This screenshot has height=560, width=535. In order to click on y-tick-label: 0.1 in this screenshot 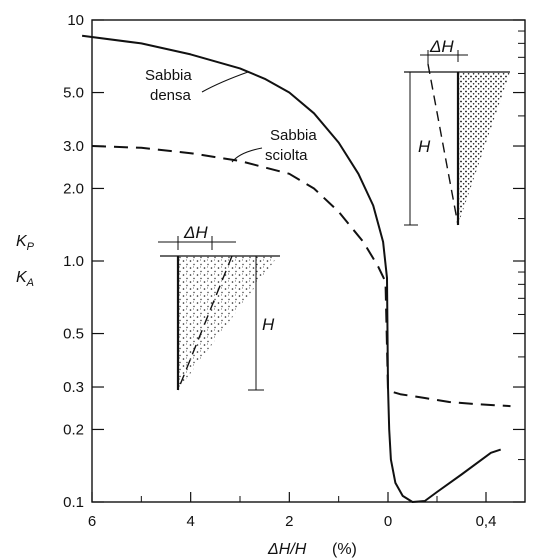, I will do `click(73, 502)`.